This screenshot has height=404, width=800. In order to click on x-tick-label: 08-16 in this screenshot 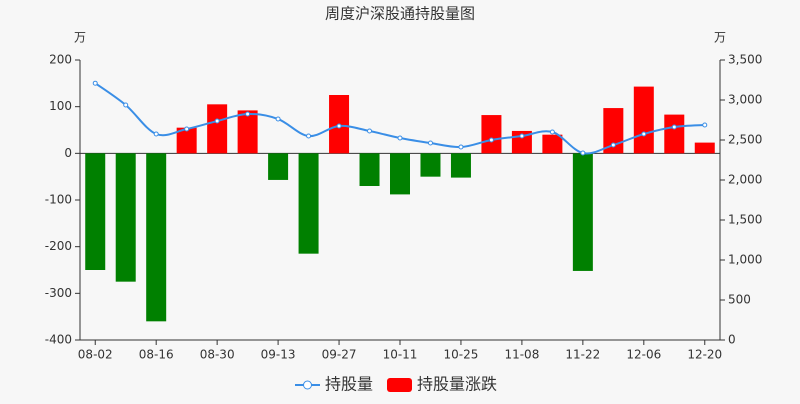, I will do `click(156, 355)`.